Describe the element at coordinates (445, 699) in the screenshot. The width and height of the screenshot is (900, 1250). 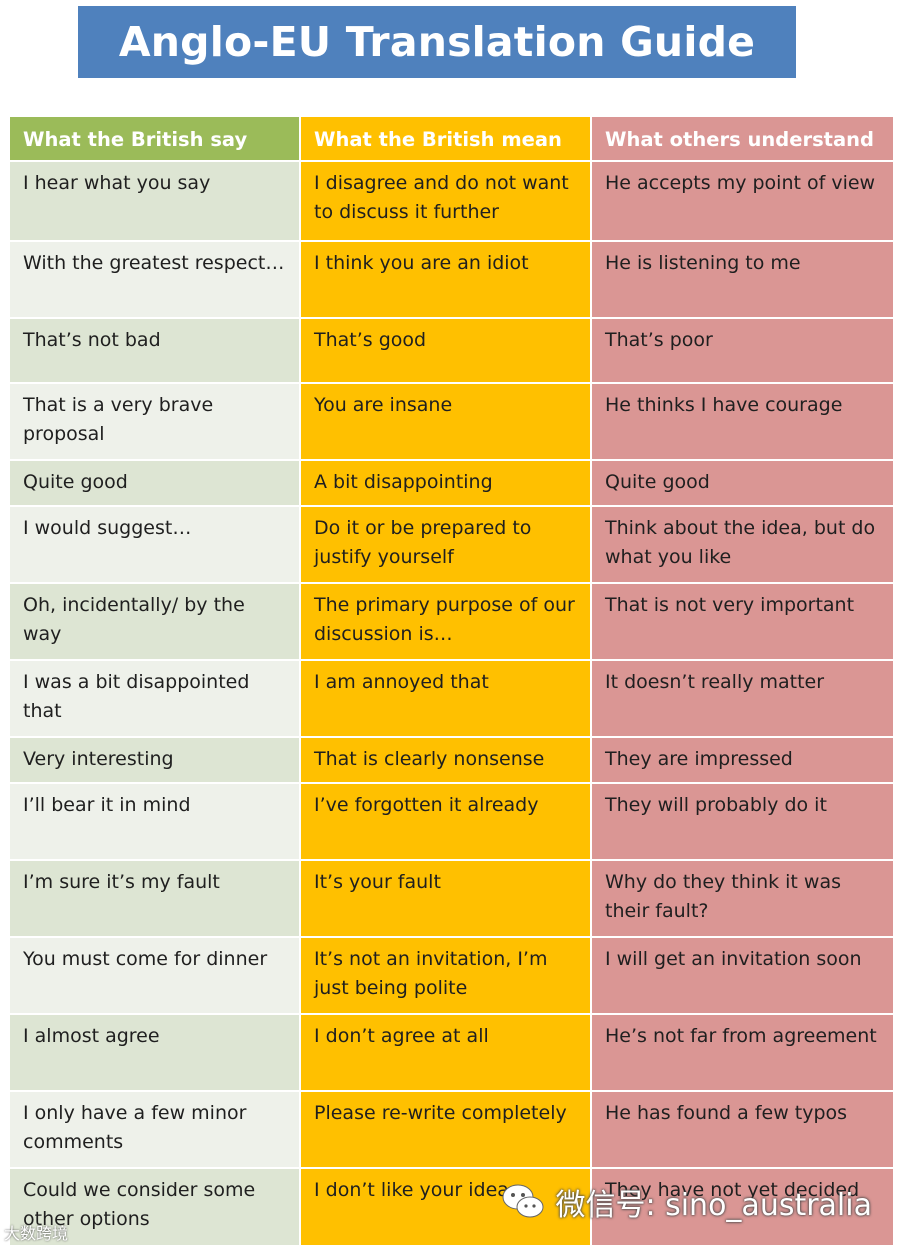
I see `cell-british-mean: I am annoyed that` at that location.